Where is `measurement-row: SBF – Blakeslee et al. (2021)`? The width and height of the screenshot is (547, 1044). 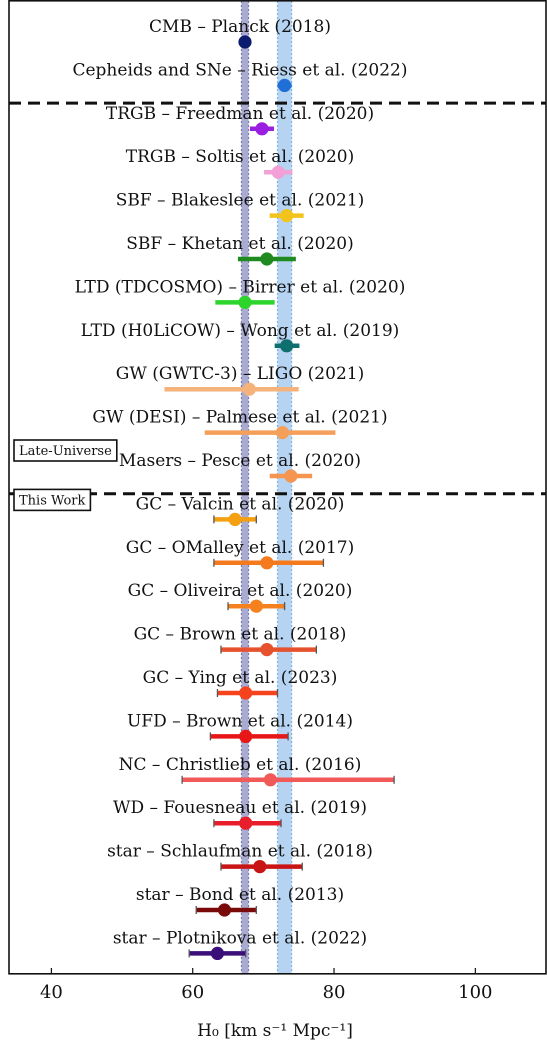
measurement-row: SBF – Blakeslee et al. (2021) is located at coordinates (240, 207).